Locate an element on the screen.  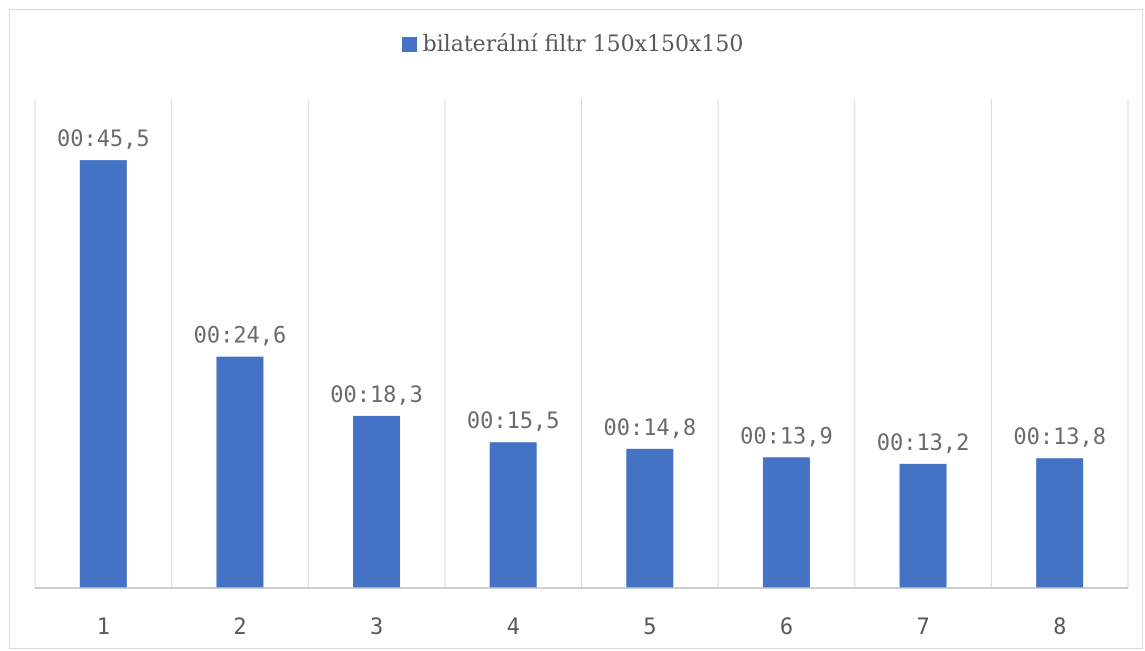
legend-swatch is located at coordinates (409, 44).